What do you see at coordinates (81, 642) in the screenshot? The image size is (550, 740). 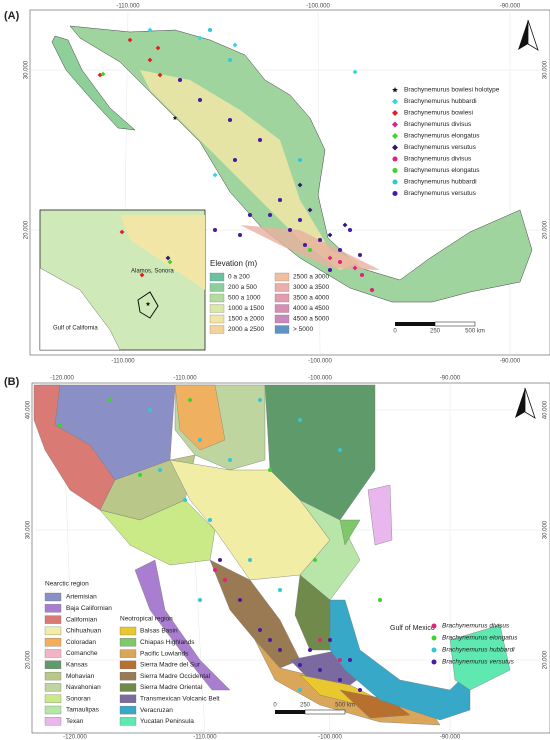 I see `region-label: Coloradan` at bounding box center [81, 642].